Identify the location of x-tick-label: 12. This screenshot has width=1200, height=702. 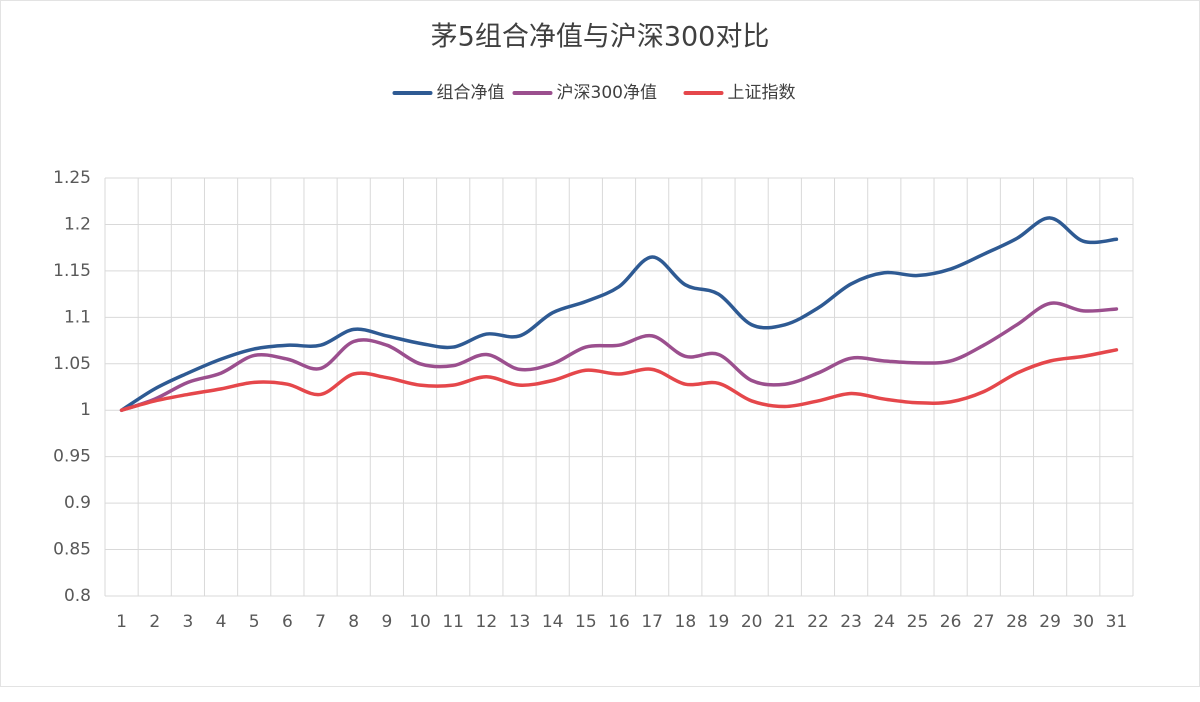
(487, 622).